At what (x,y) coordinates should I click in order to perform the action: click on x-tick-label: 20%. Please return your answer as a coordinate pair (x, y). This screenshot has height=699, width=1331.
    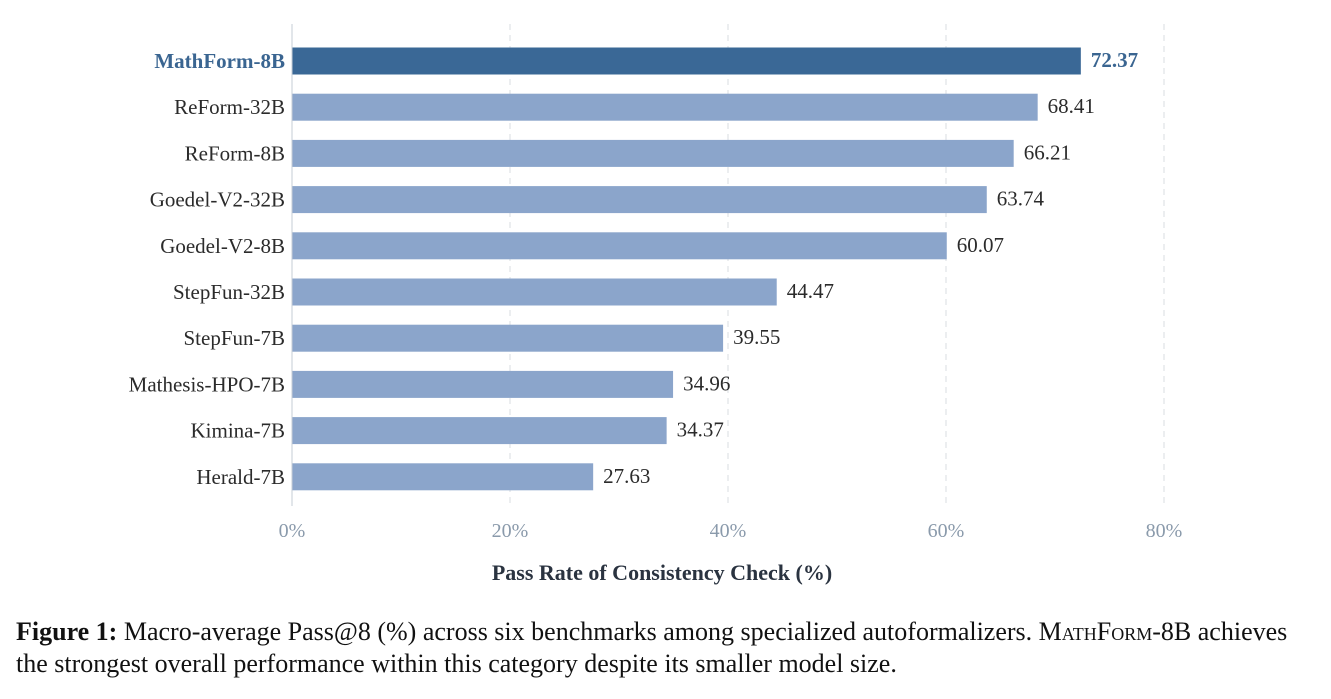
    Looking at the image, I should click on (510, 531).